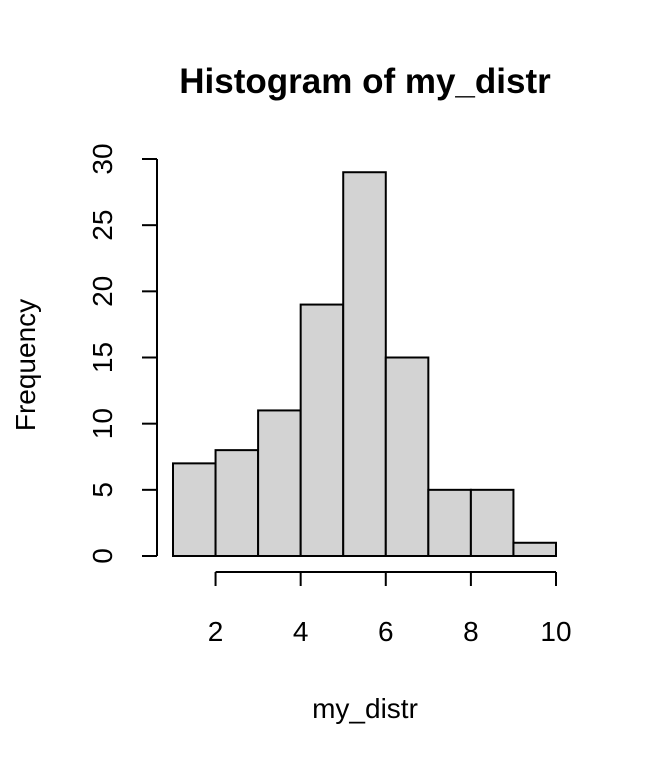 The height and width of the screenshot is (768, 652). Describe the element at coordinates (365, 81) in the screenshot. I see `chart-title: Histogram of my_distr` at that location.